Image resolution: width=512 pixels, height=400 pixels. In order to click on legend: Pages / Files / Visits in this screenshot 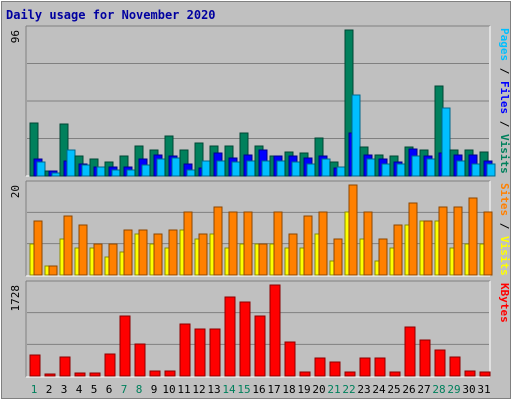, I will do `click(504, 101)`.